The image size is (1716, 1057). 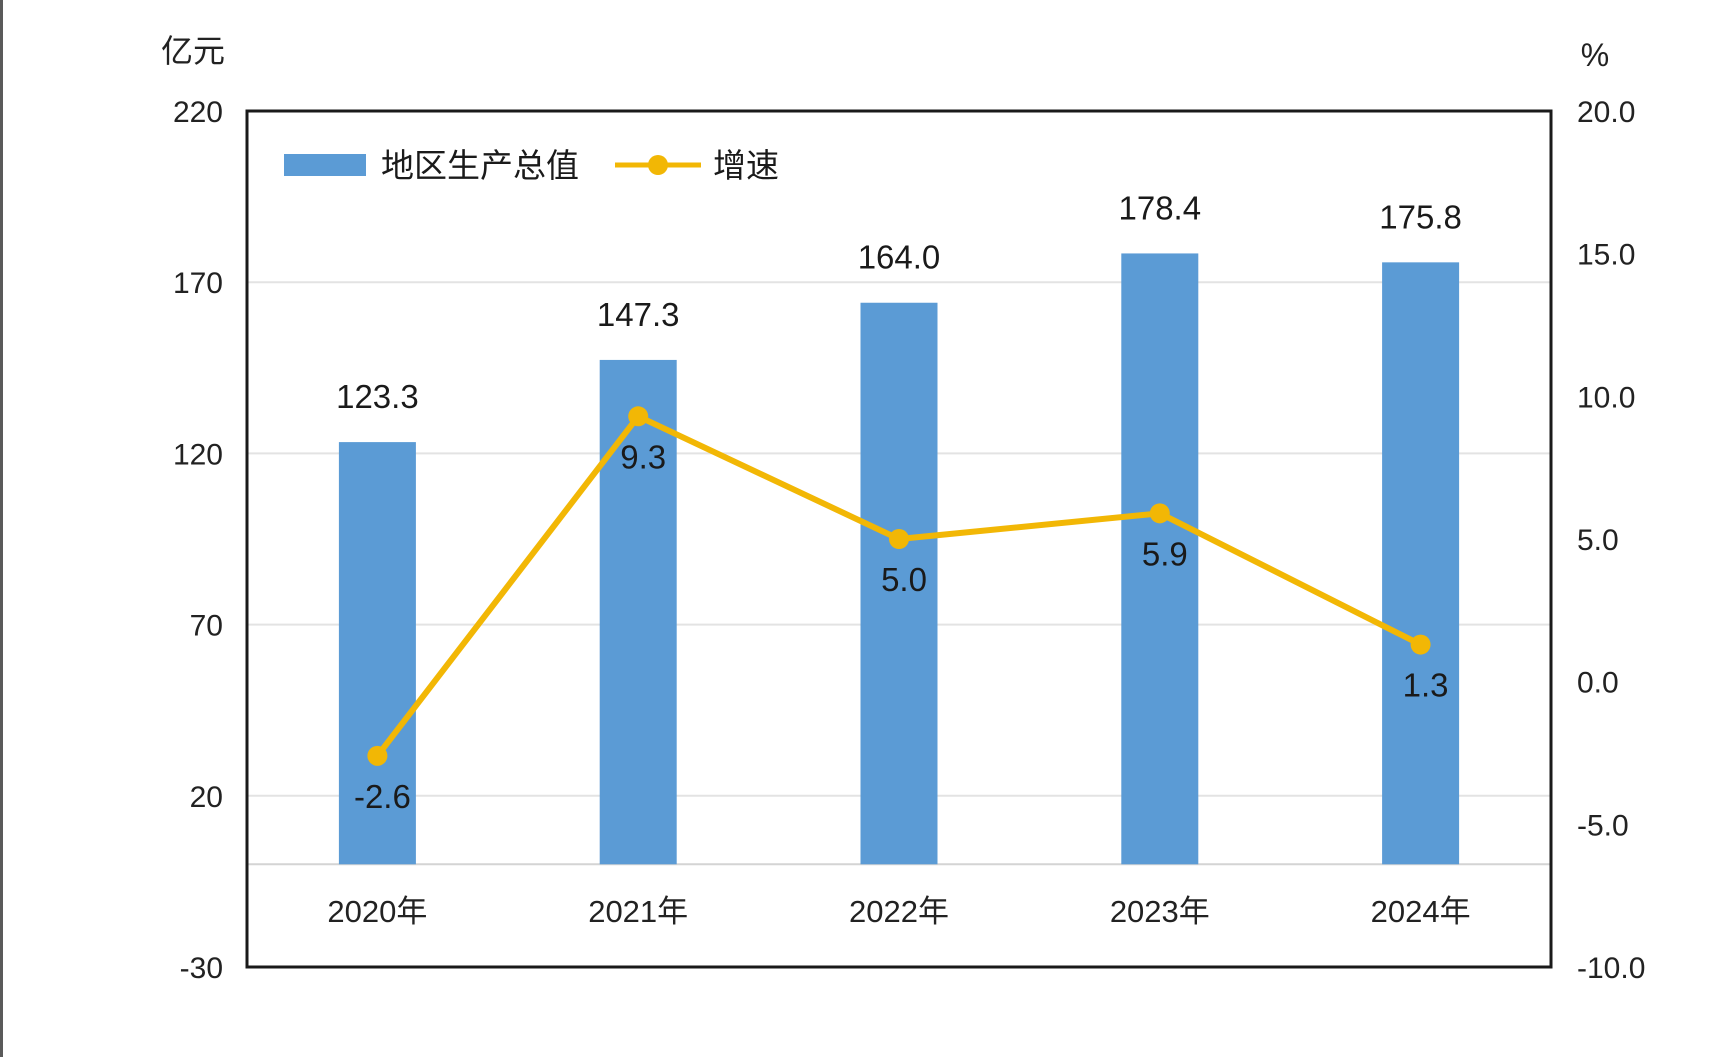 I want to click on left-tick-label: 70, so click(x=206, y=626).